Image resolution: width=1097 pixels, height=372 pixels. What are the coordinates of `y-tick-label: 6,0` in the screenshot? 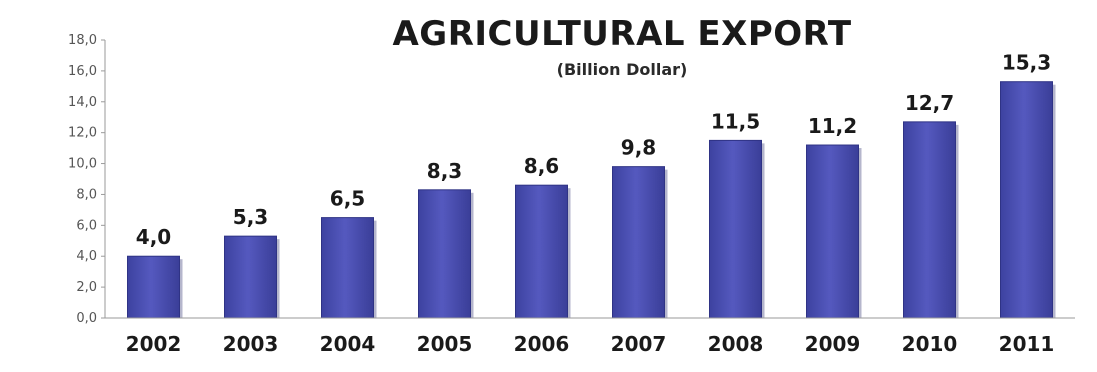 It's located at (86, 225).